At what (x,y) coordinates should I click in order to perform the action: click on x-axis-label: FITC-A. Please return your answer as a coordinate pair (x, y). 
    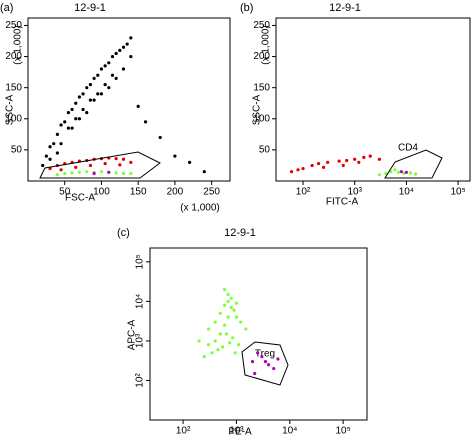
    Looking at the image, I should click on (342, 202).